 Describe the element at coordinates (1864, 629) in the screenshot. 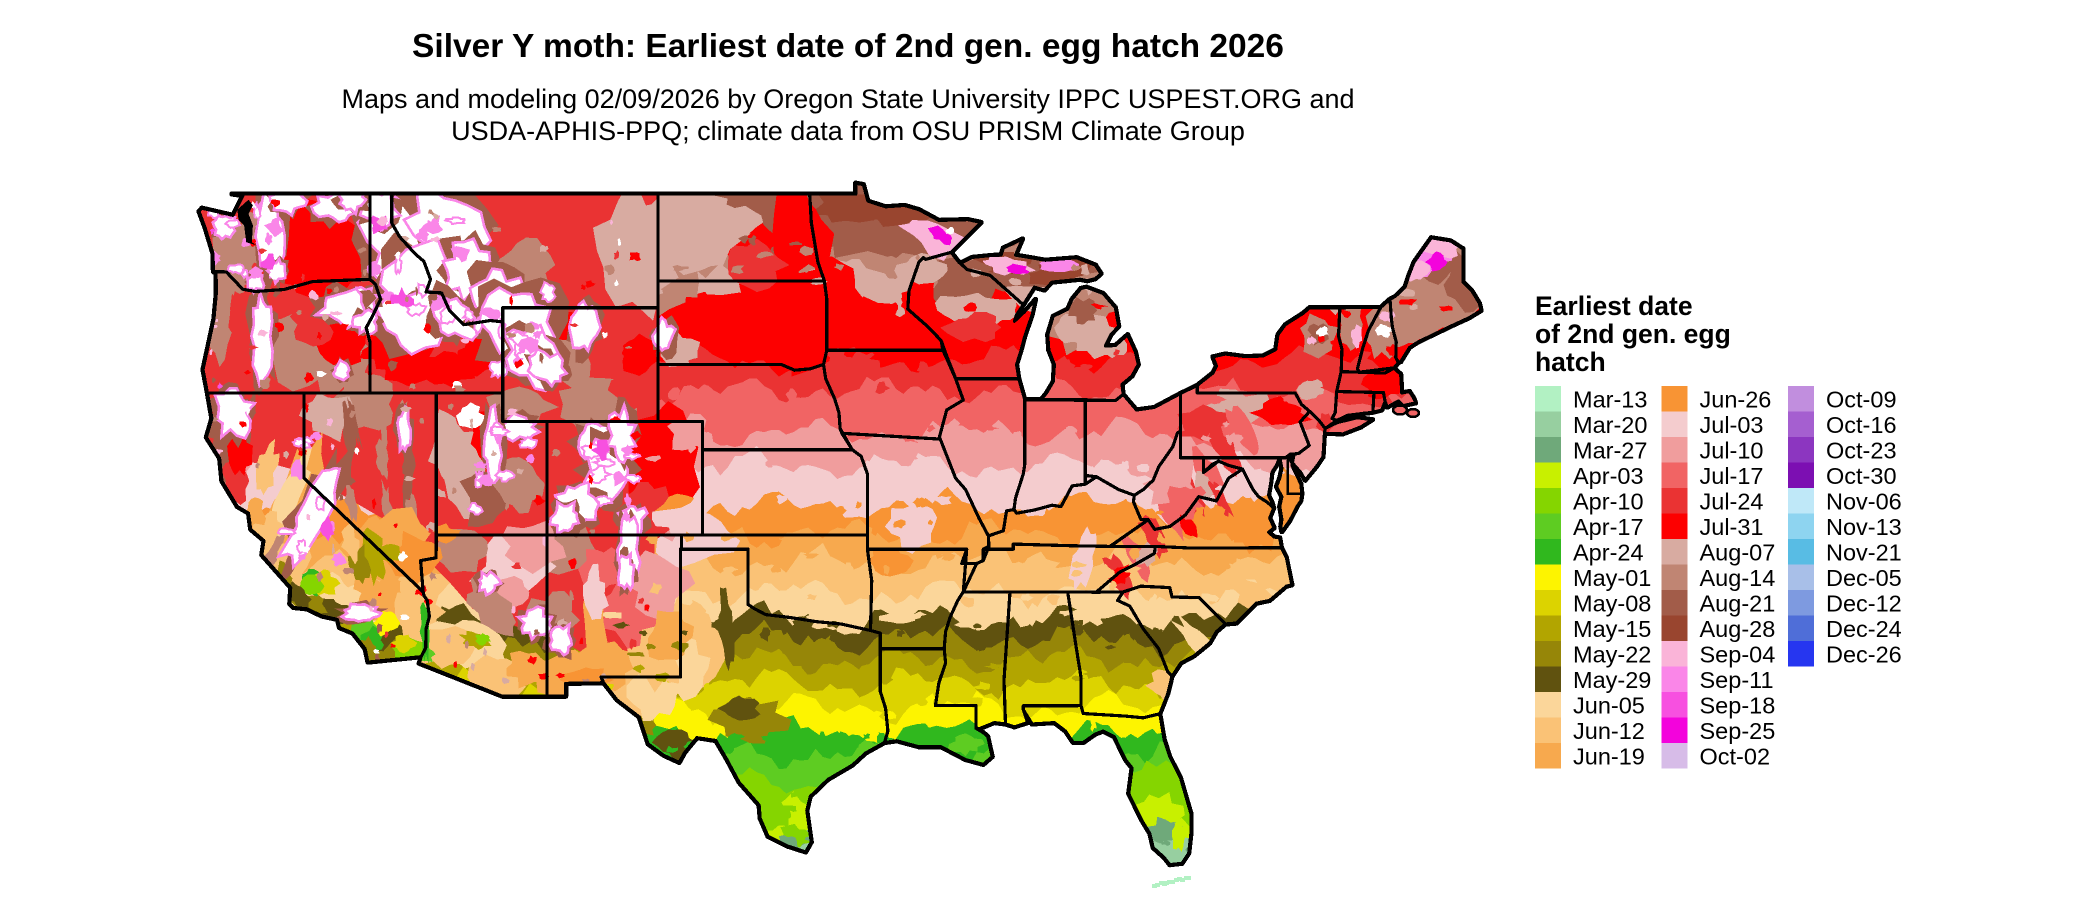

I see `svg-text: Dec-24` at that location.